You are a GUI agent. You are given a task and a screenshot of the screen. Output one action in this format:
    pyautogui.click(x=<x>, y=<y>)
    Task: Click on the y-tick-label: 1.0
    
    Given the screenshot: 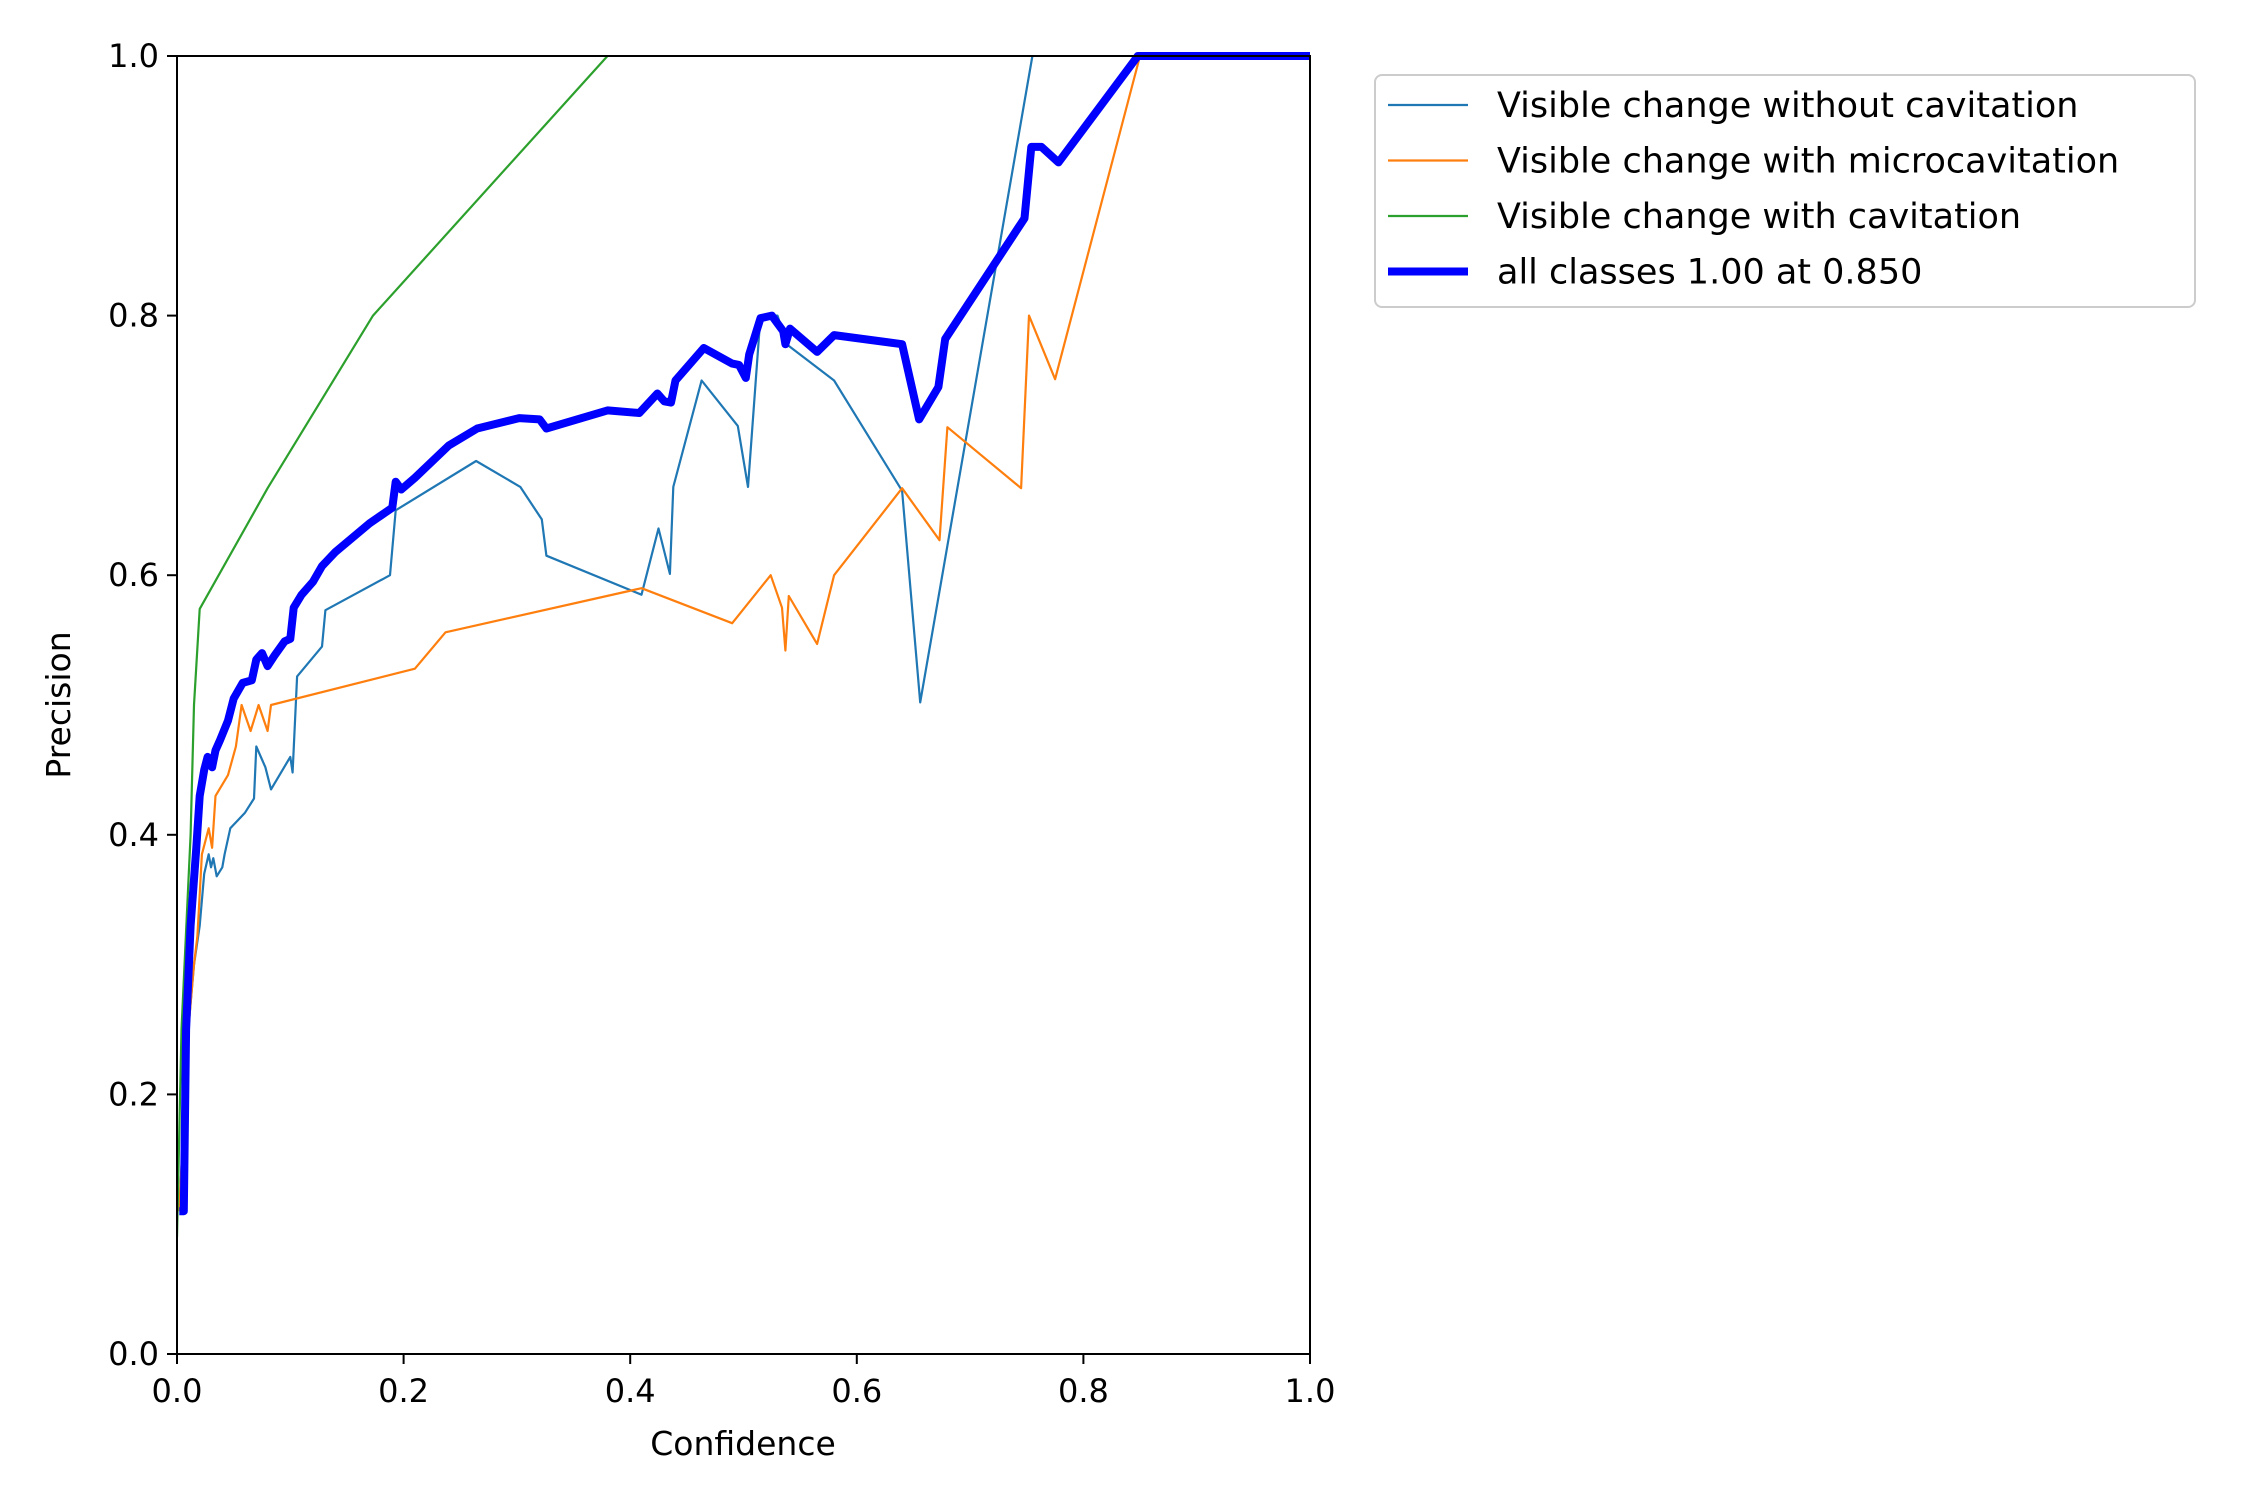 What is the action you would take?
    pyautogui.click(x=133, y=56)
    